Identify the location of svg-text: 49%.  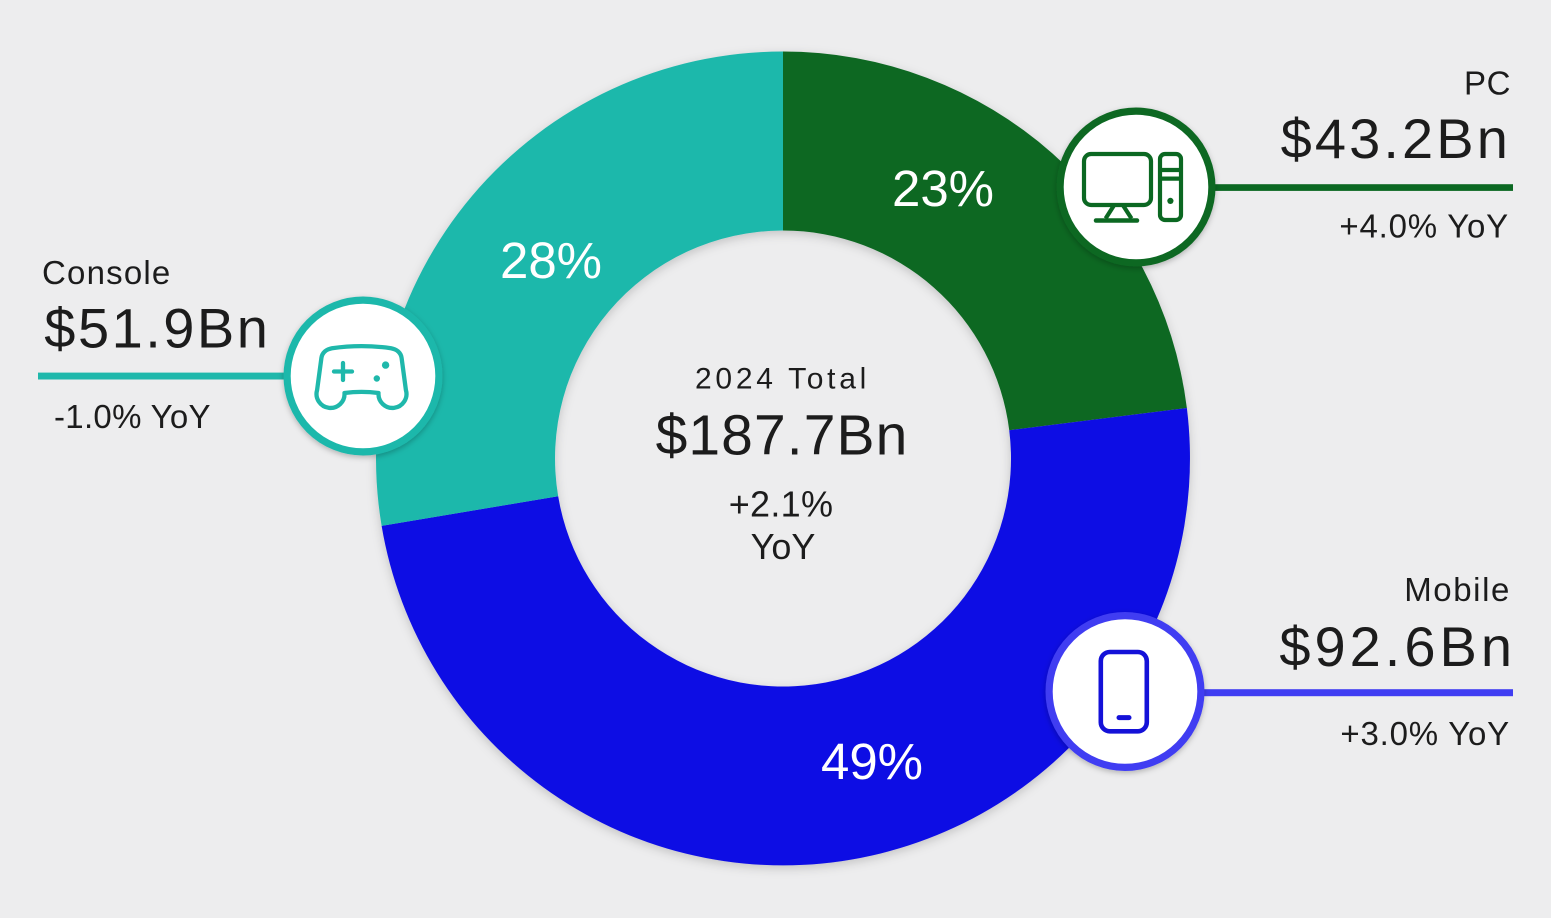
(872, 761).